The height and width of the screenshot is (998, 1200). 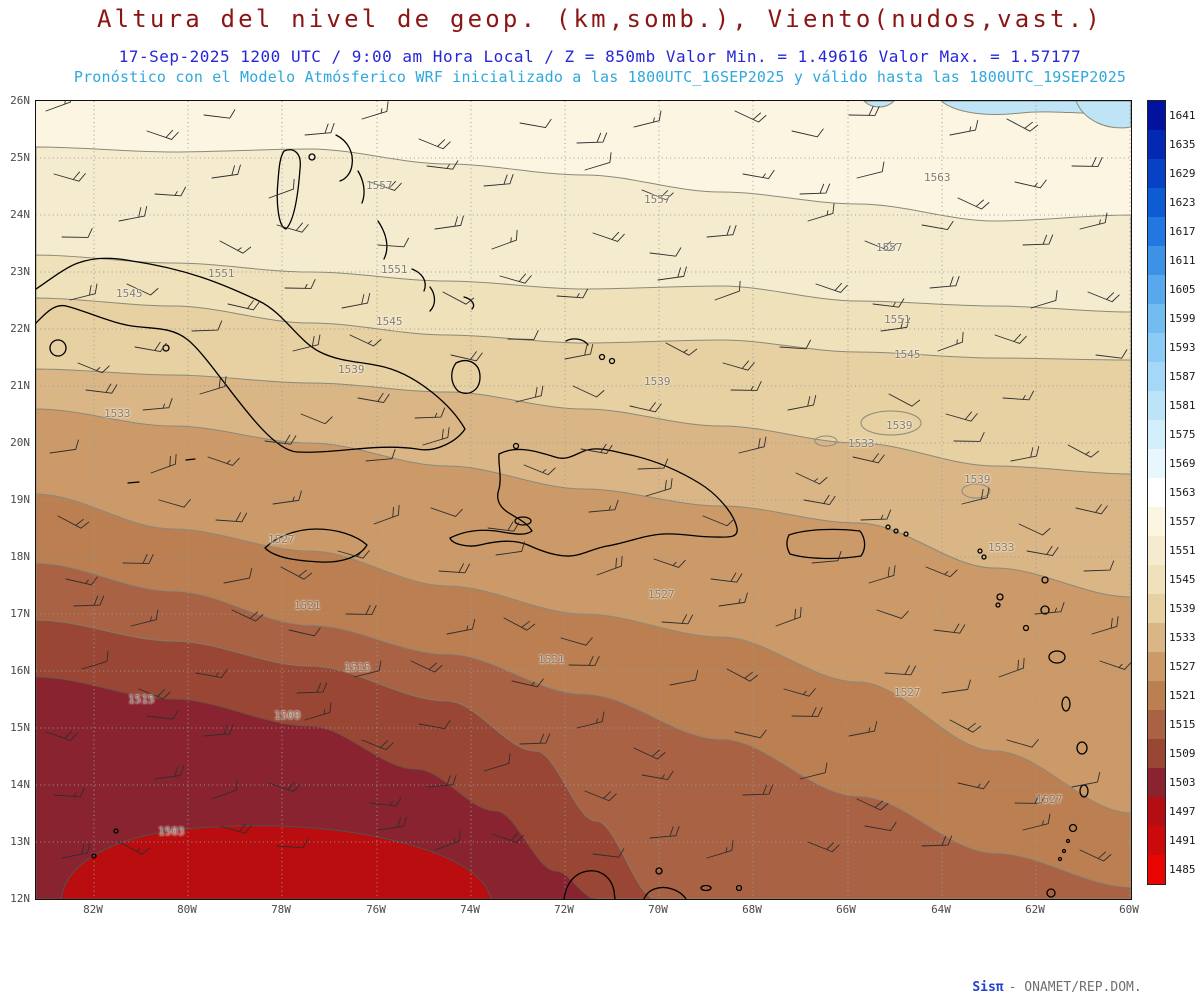 I want to click on lat-tick-label: 23N, so click(x=20, y=271).